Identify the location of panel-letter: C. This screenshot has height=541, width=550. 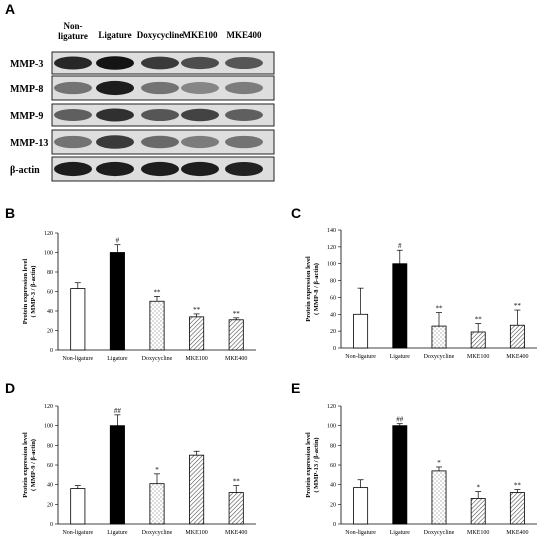
(296, 213).